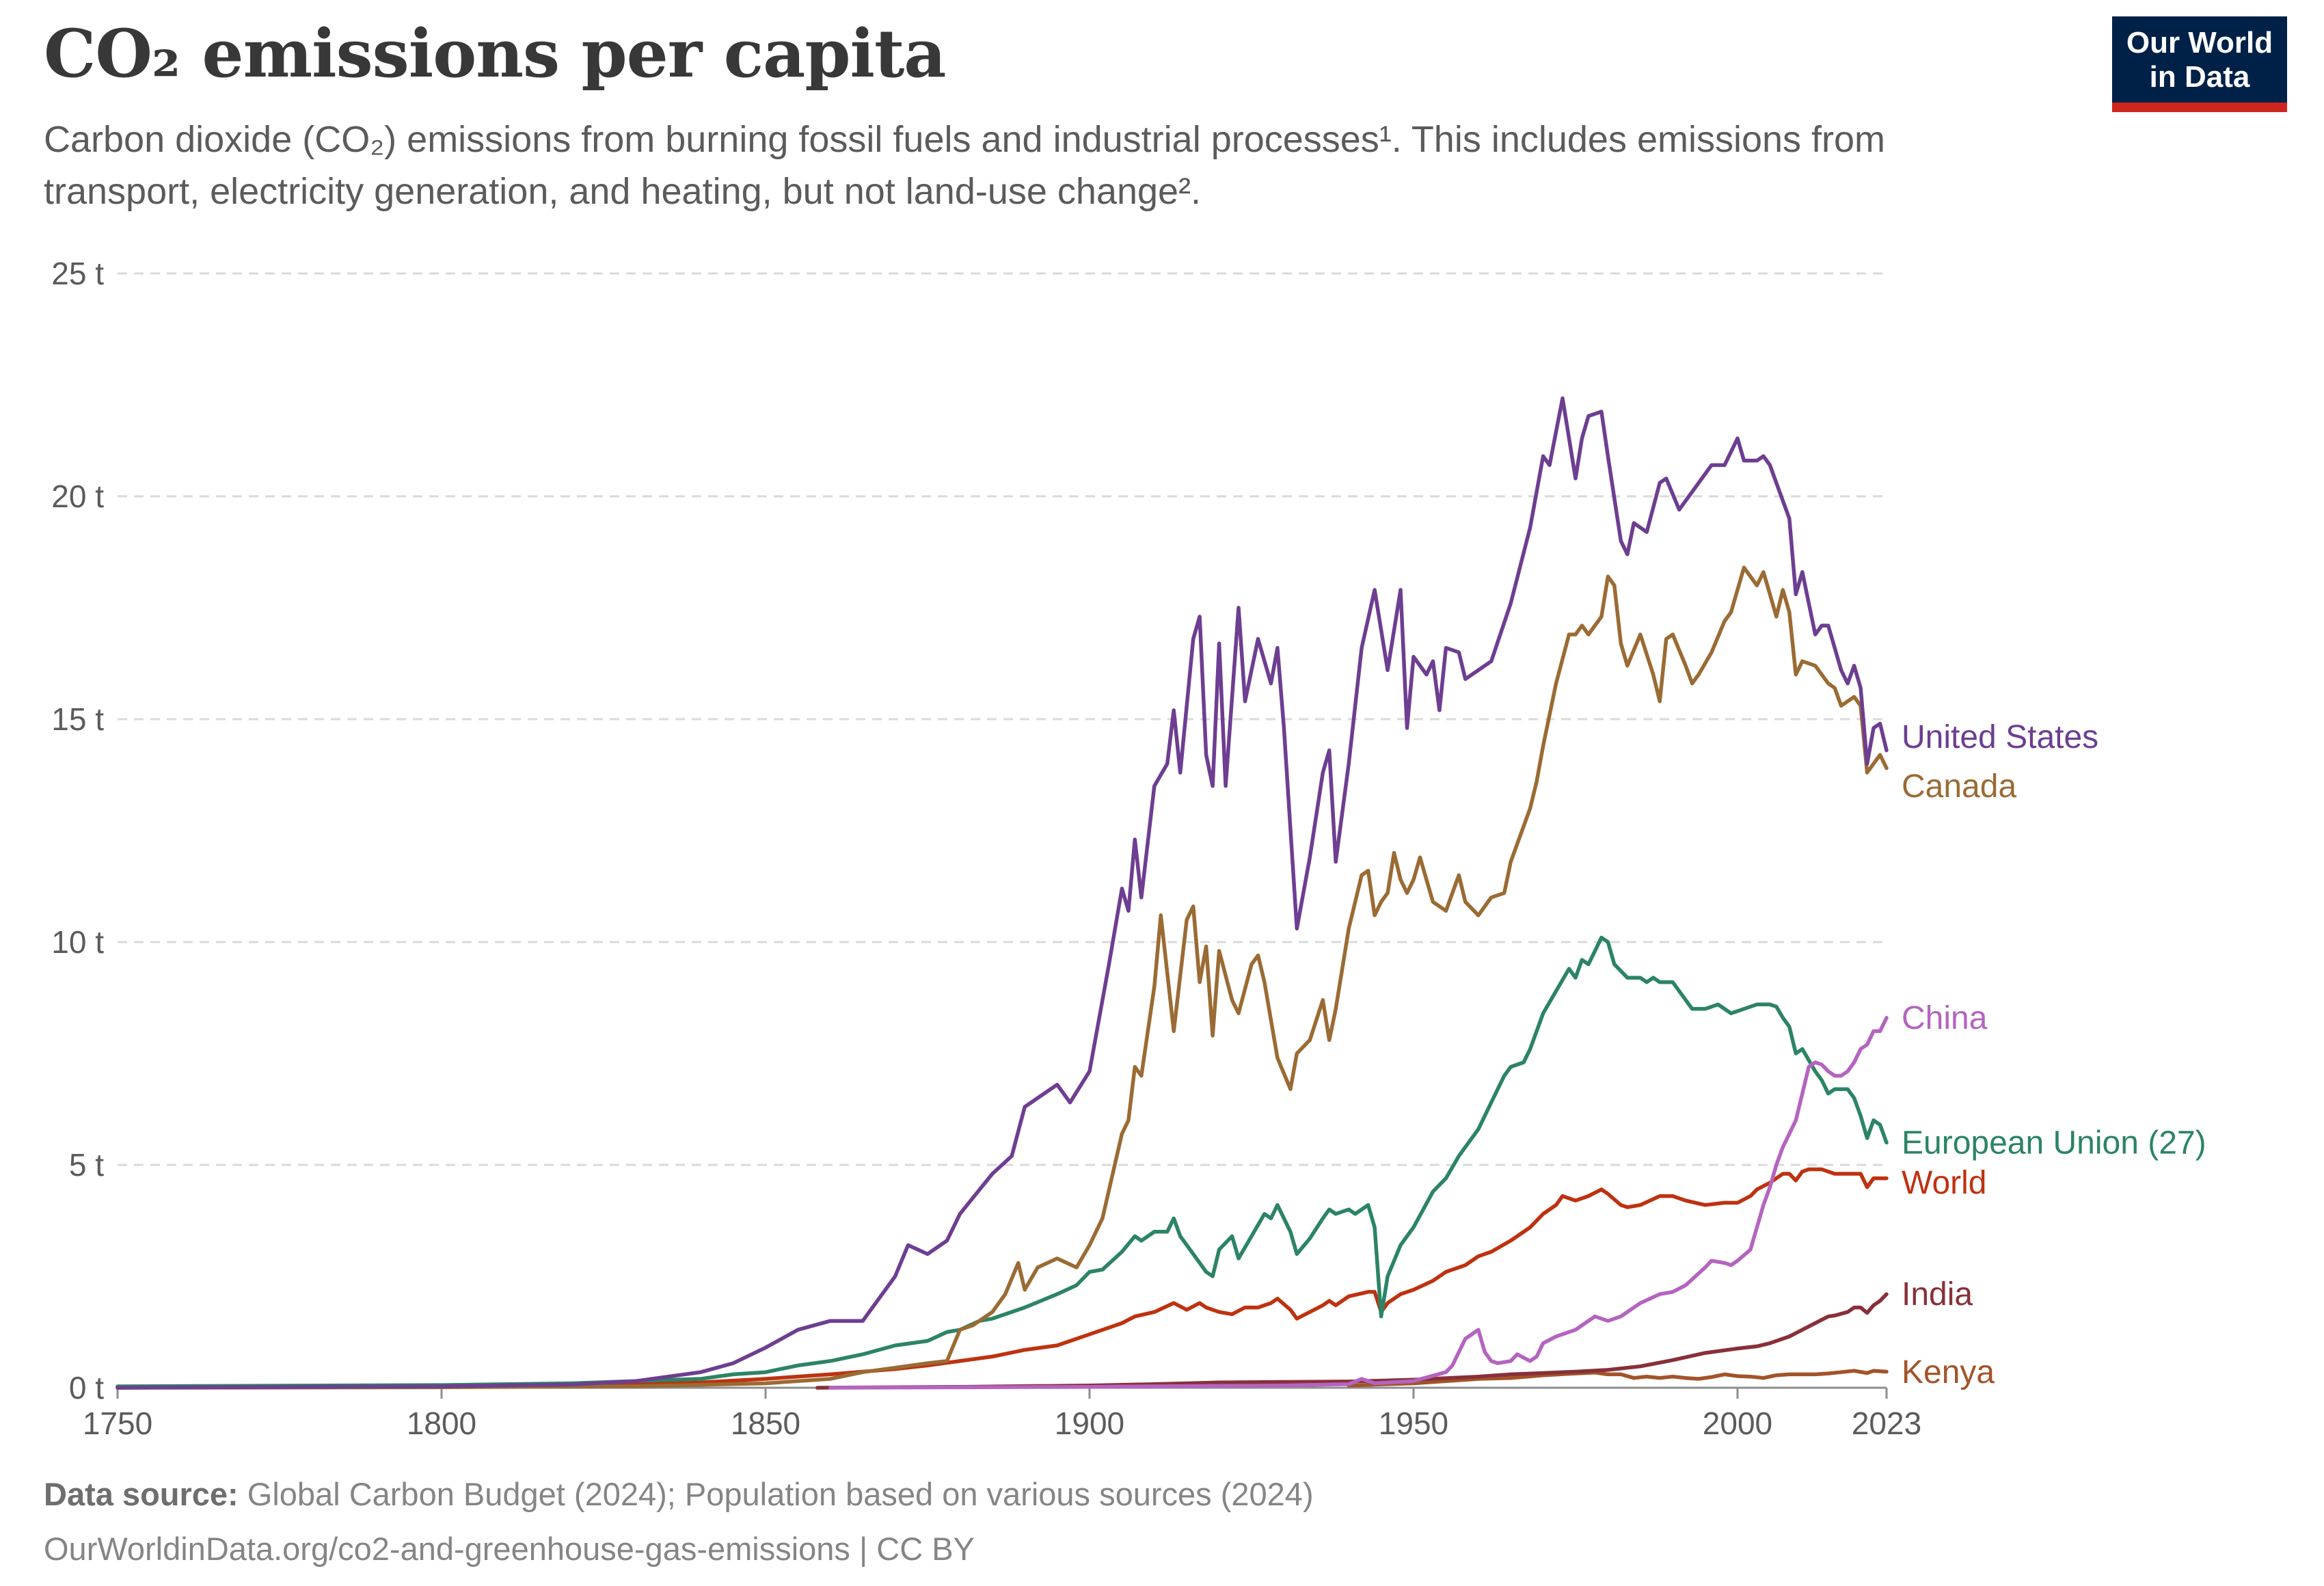 The height and width of the screenshot is (1586, 2324). I want to click on x-tick-label: 1900, so click(1089, 1424).